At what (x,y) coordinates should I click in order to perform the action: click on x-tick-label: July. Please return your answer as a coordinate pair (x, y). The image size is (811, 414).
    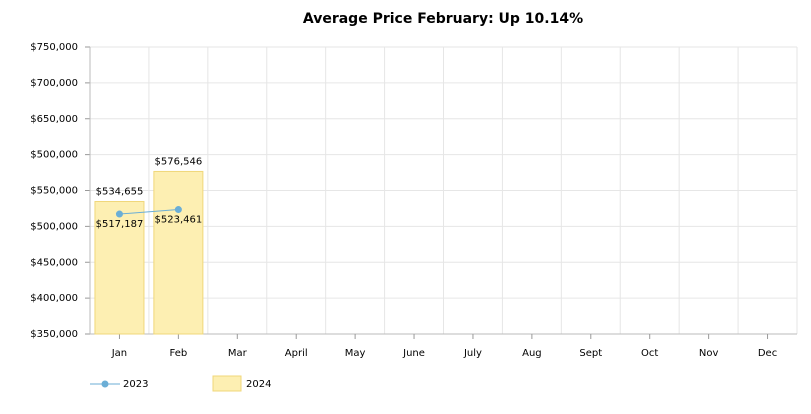
    Looking at the image, I should click on (472, 353).